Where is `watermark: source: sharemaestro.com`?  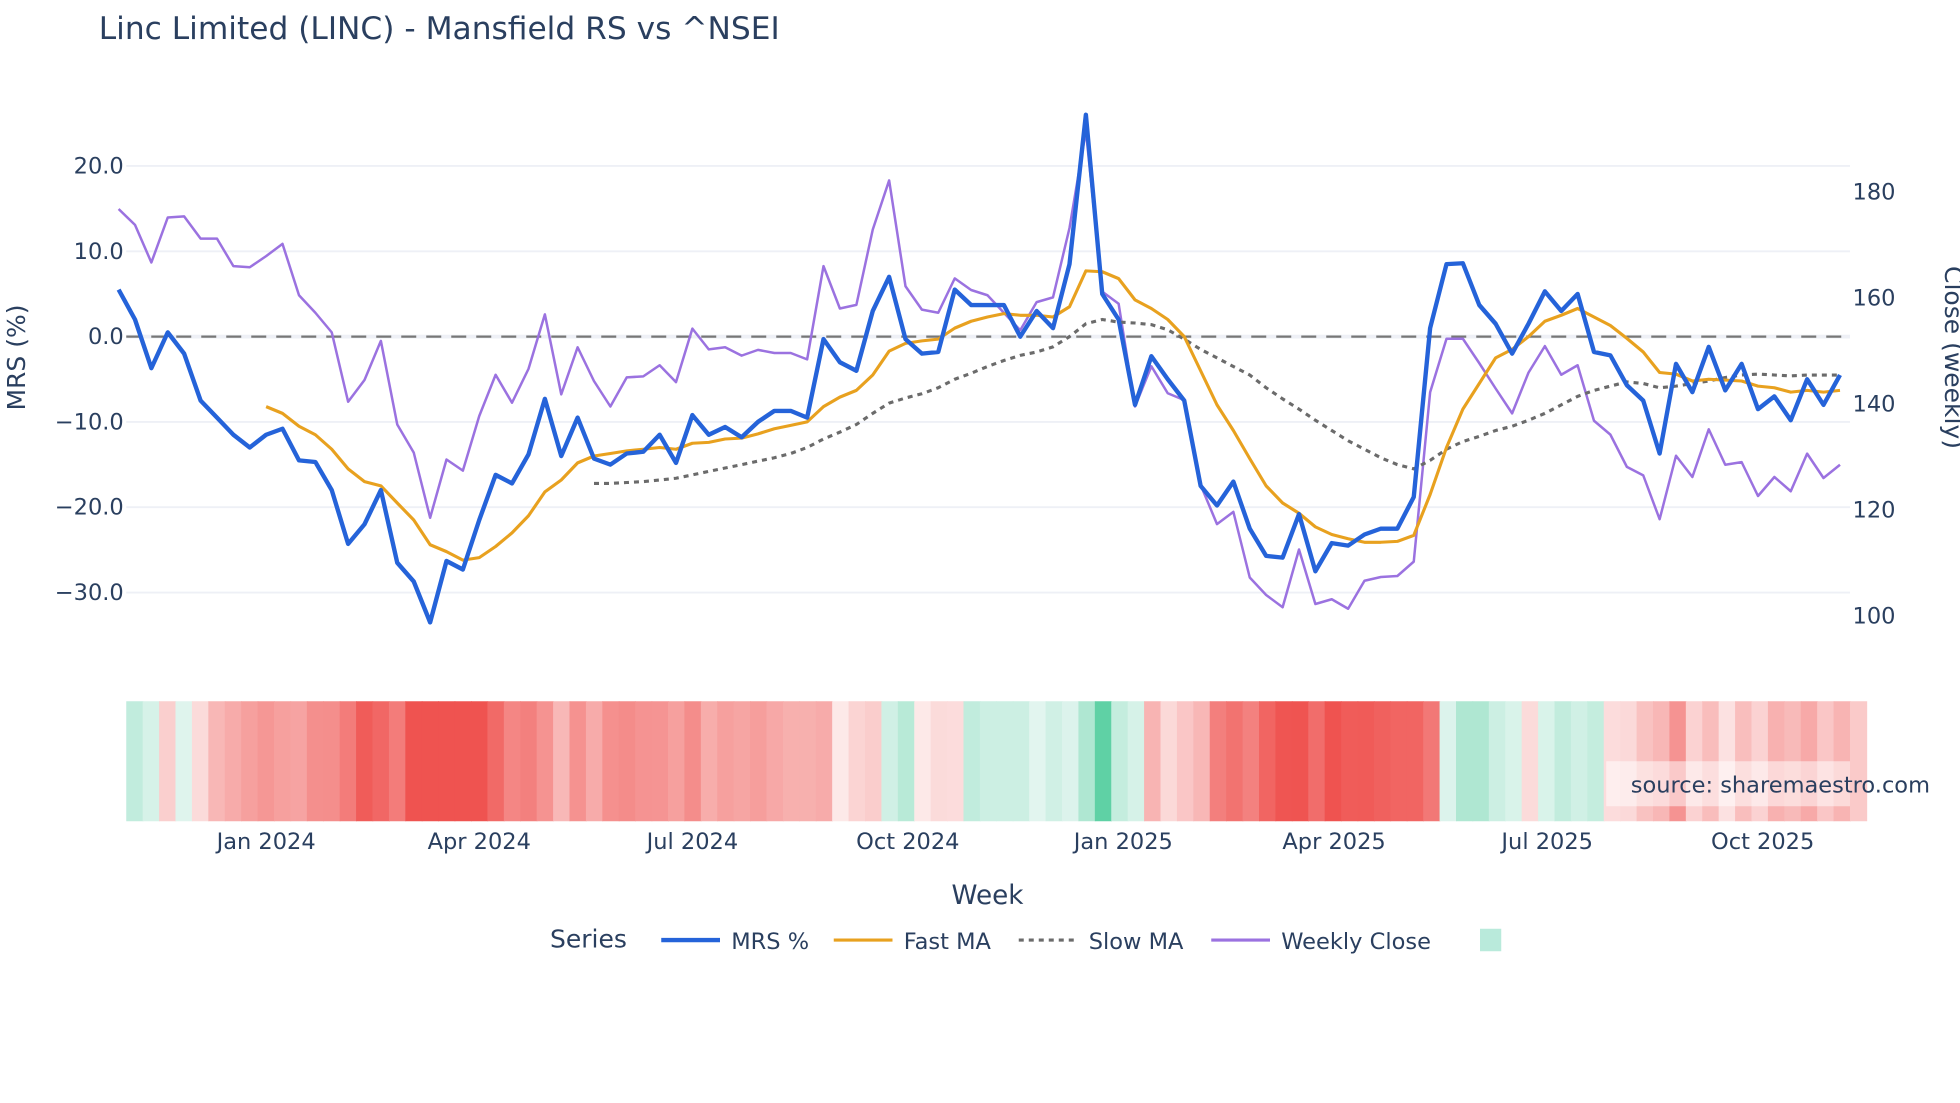
watermark: source: sharemaestro.com is located at coordinates (1780, 786).